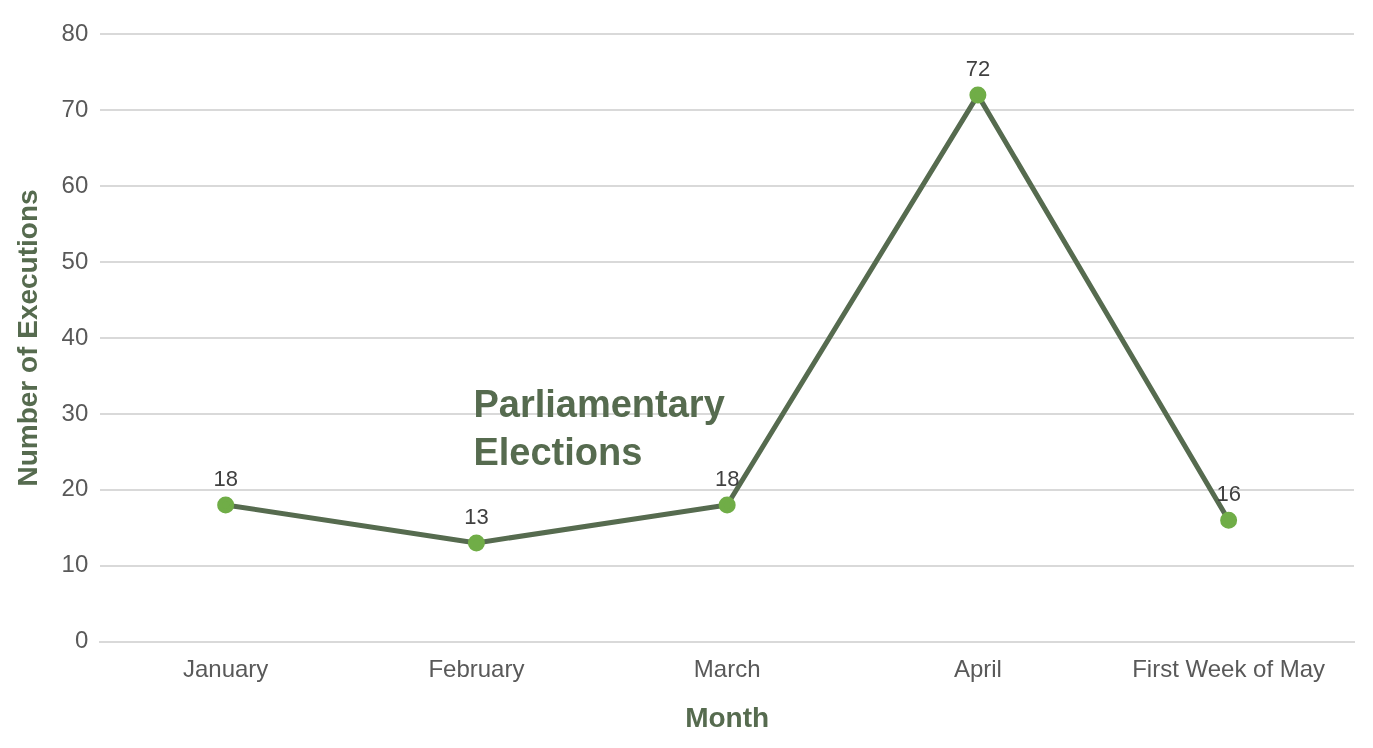  I want to click on y-tick-label: 40, so click(75, 336).